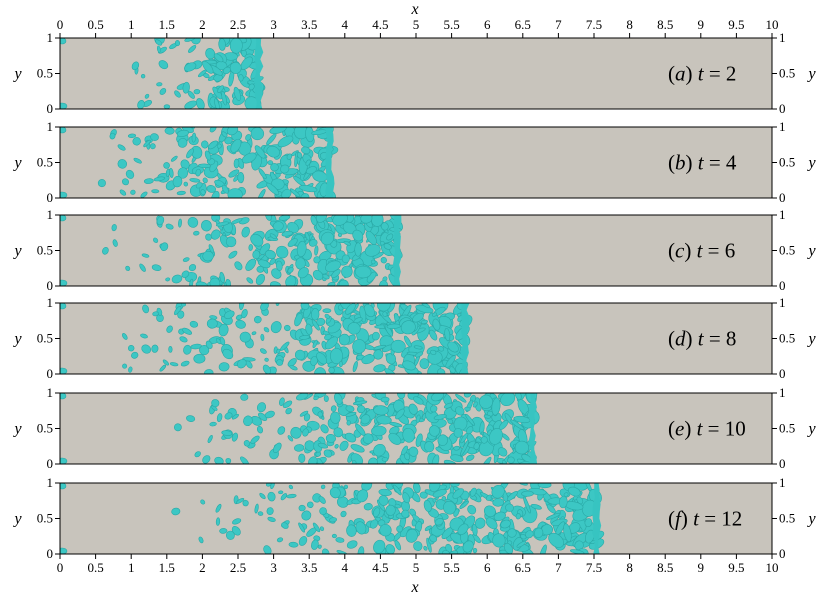 The height and width of the screenshot is (600, 830). What do you see at coordinates (629, 24) in the screenshot?
I see `x-tick-label-top: 8` at bounding box center [629, 24].